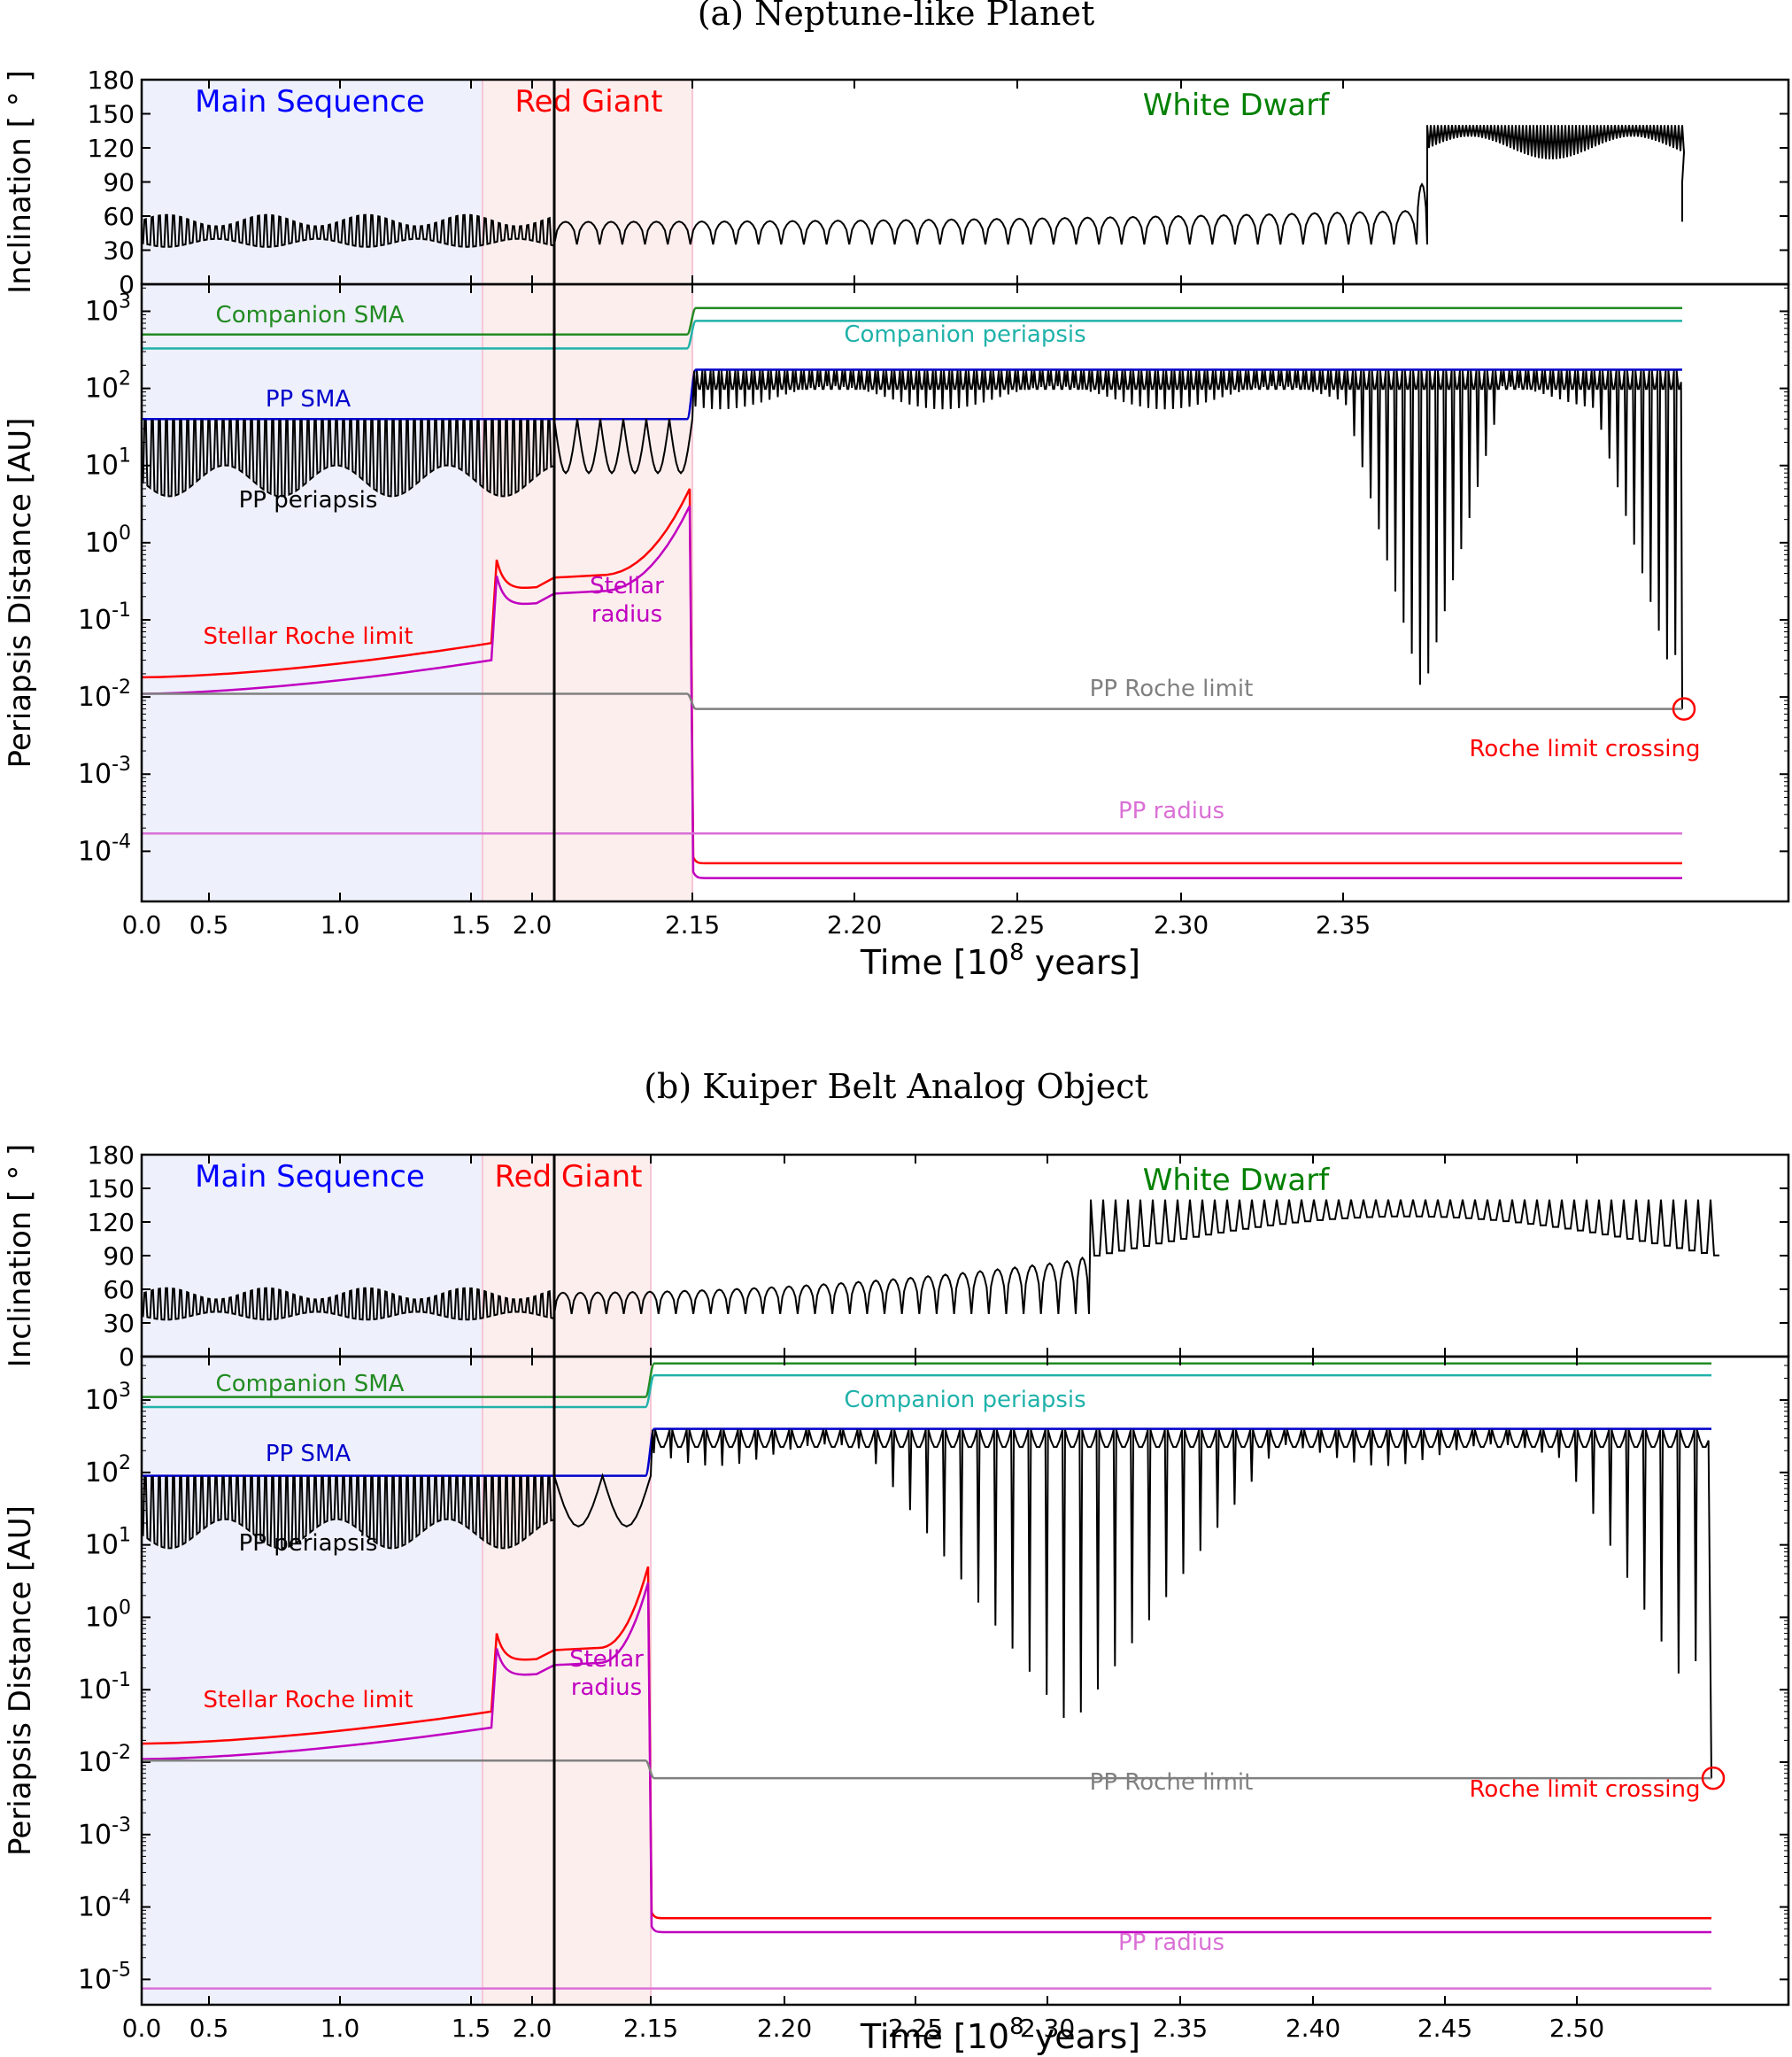 This screenshot has height=2057, width=1792. What do you see at coordinates (926, 1380) in the screenshot?
I see `companion-sma-line` at bounding box center [926, 1380].